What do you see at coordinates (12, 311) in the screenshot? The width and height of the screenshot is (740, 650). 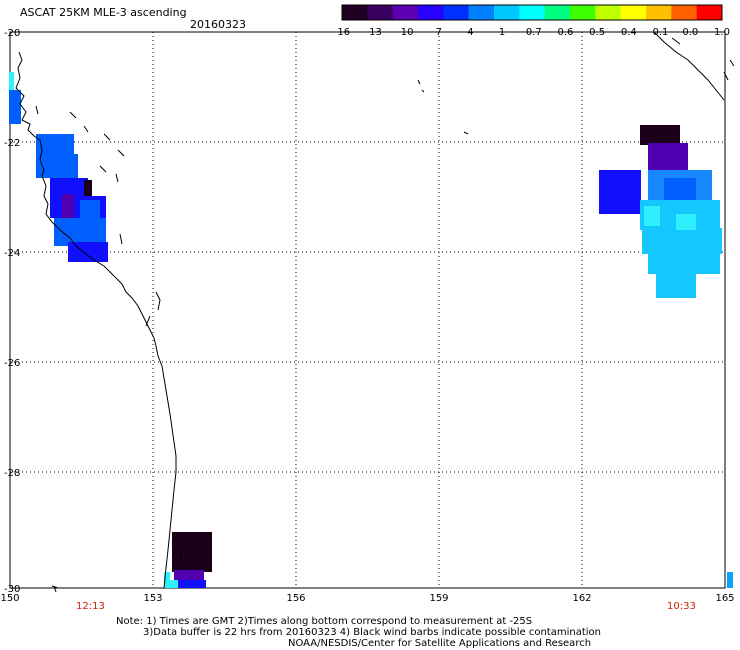 I see `latitude-labels: -20 -22 -24 -26 -28 -30` at bounding box center [12, 311].